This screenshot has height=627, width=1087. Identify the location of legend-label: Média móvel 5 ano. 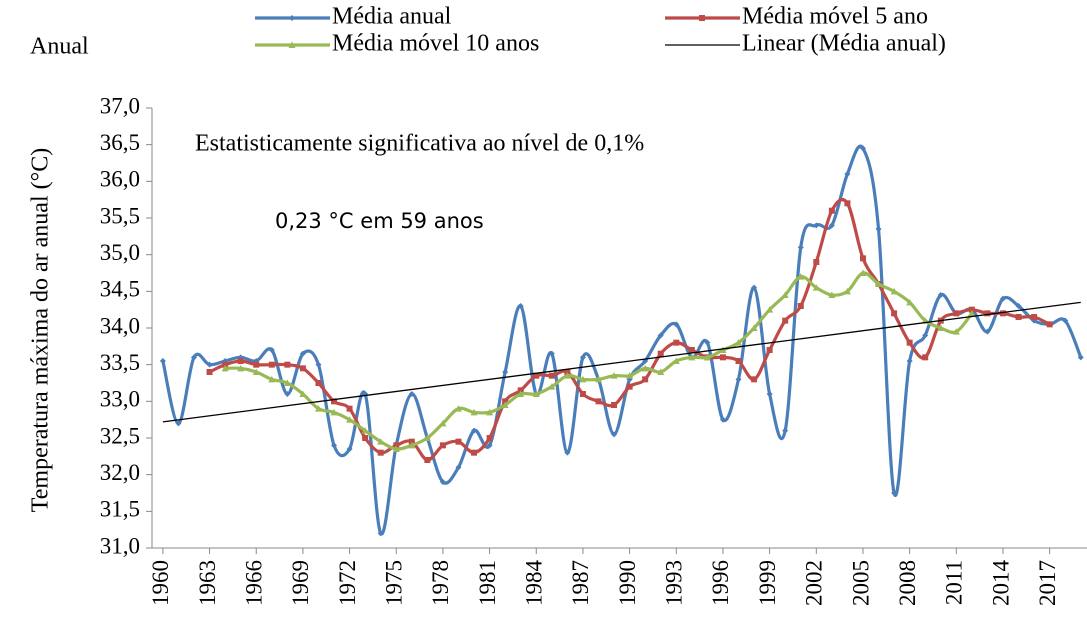
(835, 17).